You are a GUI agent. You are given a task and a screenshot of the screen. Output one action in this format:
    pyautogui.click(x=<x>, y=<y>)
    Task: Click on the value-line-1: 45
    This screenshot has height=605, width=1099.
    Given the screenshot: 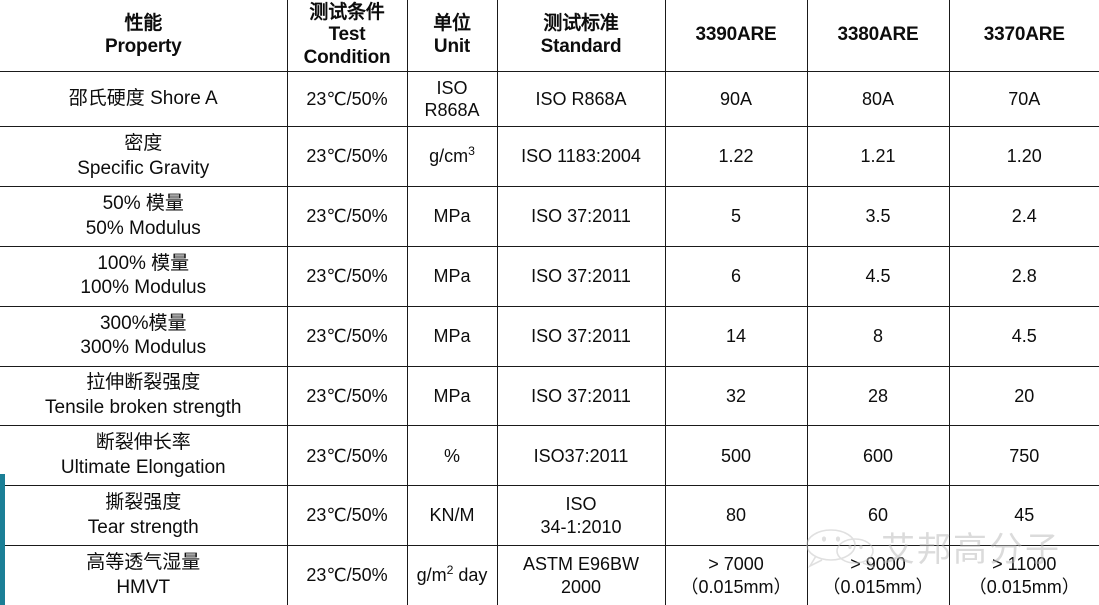 What is the action you would take?
    pyautogui.click(x=1024, y=515)
    